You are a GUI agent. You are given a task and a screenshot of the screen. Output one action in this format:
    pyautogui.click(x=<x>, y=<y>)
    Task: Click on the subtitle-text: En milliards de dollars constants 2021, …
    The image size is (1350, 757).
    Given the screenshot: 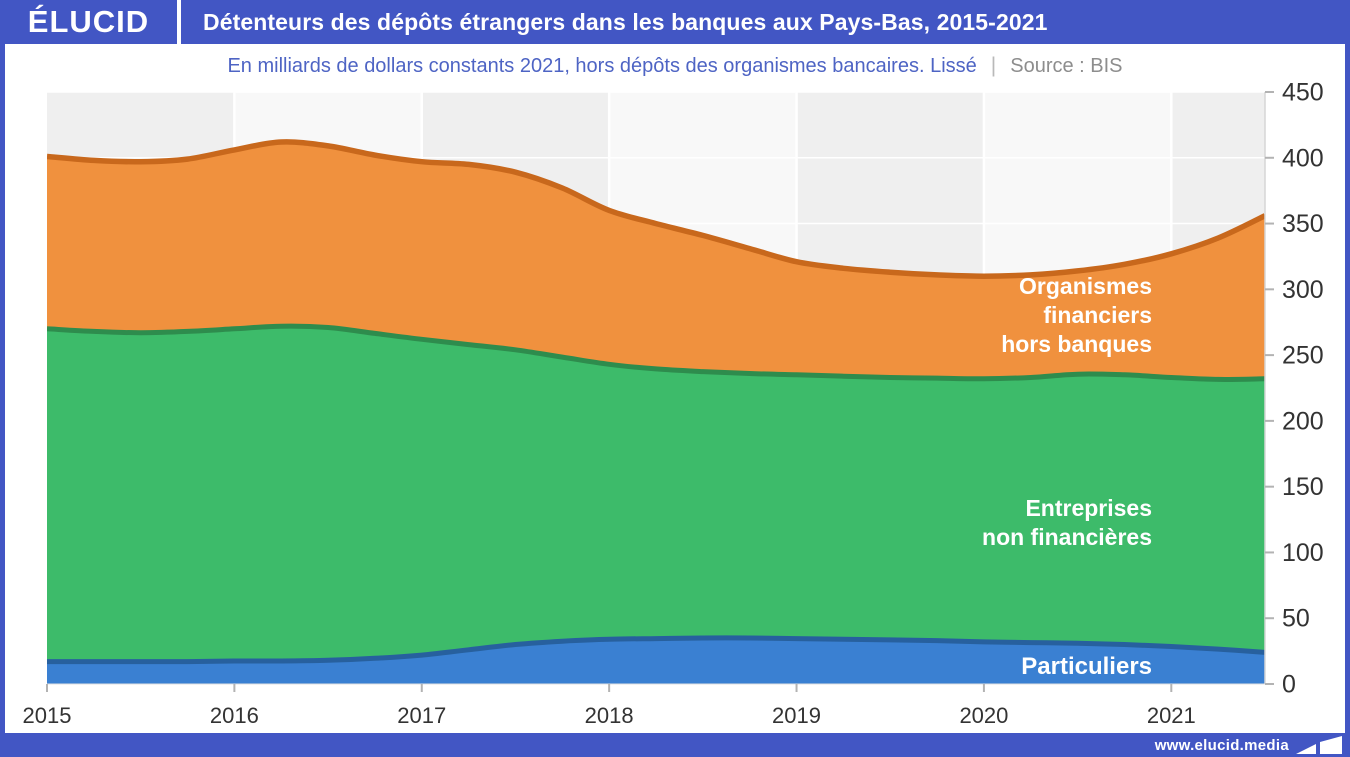 What is the action you would take?
    pyautogui.click(x=602, y=65)
    